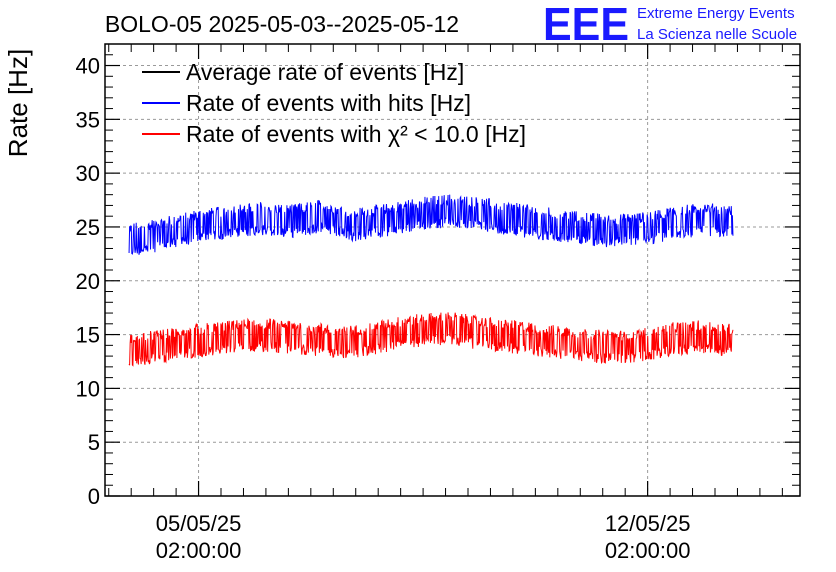 Image resolution: width=836 pixels, height=572 pixels. What do you see at coordinates (717, 34) in the screenshot?
I see `logo-line2: La Scienza nelle Scuole` at bounding box center [717, 34].